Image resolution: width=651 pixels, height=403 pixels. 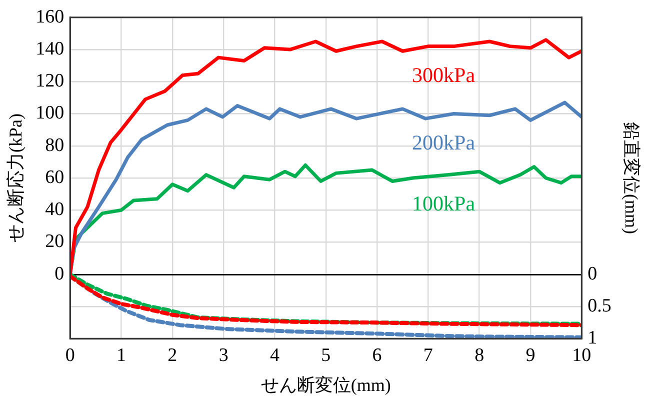 What do you see at coordinates (631, 178) in the screenshot?
I see `y2-axis-title: 鉛直変位(mm)` at bounding box center [631, 178].